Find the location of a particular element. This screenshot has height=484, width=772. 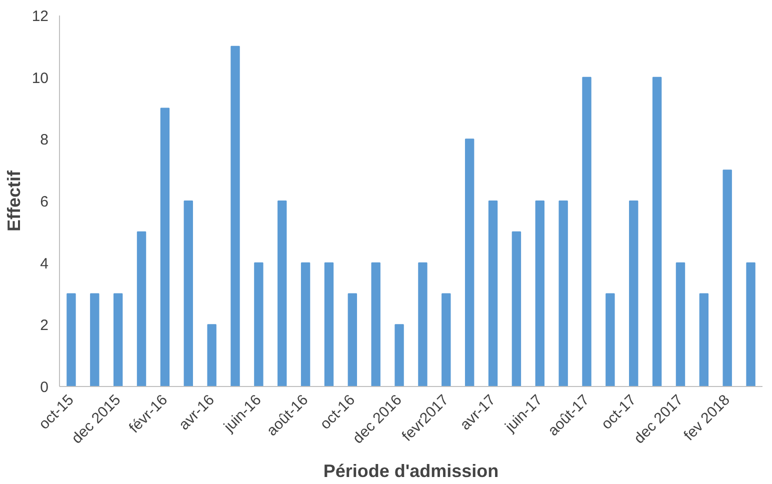

y-tick-label: 4 is located at coordinates (44, 263).